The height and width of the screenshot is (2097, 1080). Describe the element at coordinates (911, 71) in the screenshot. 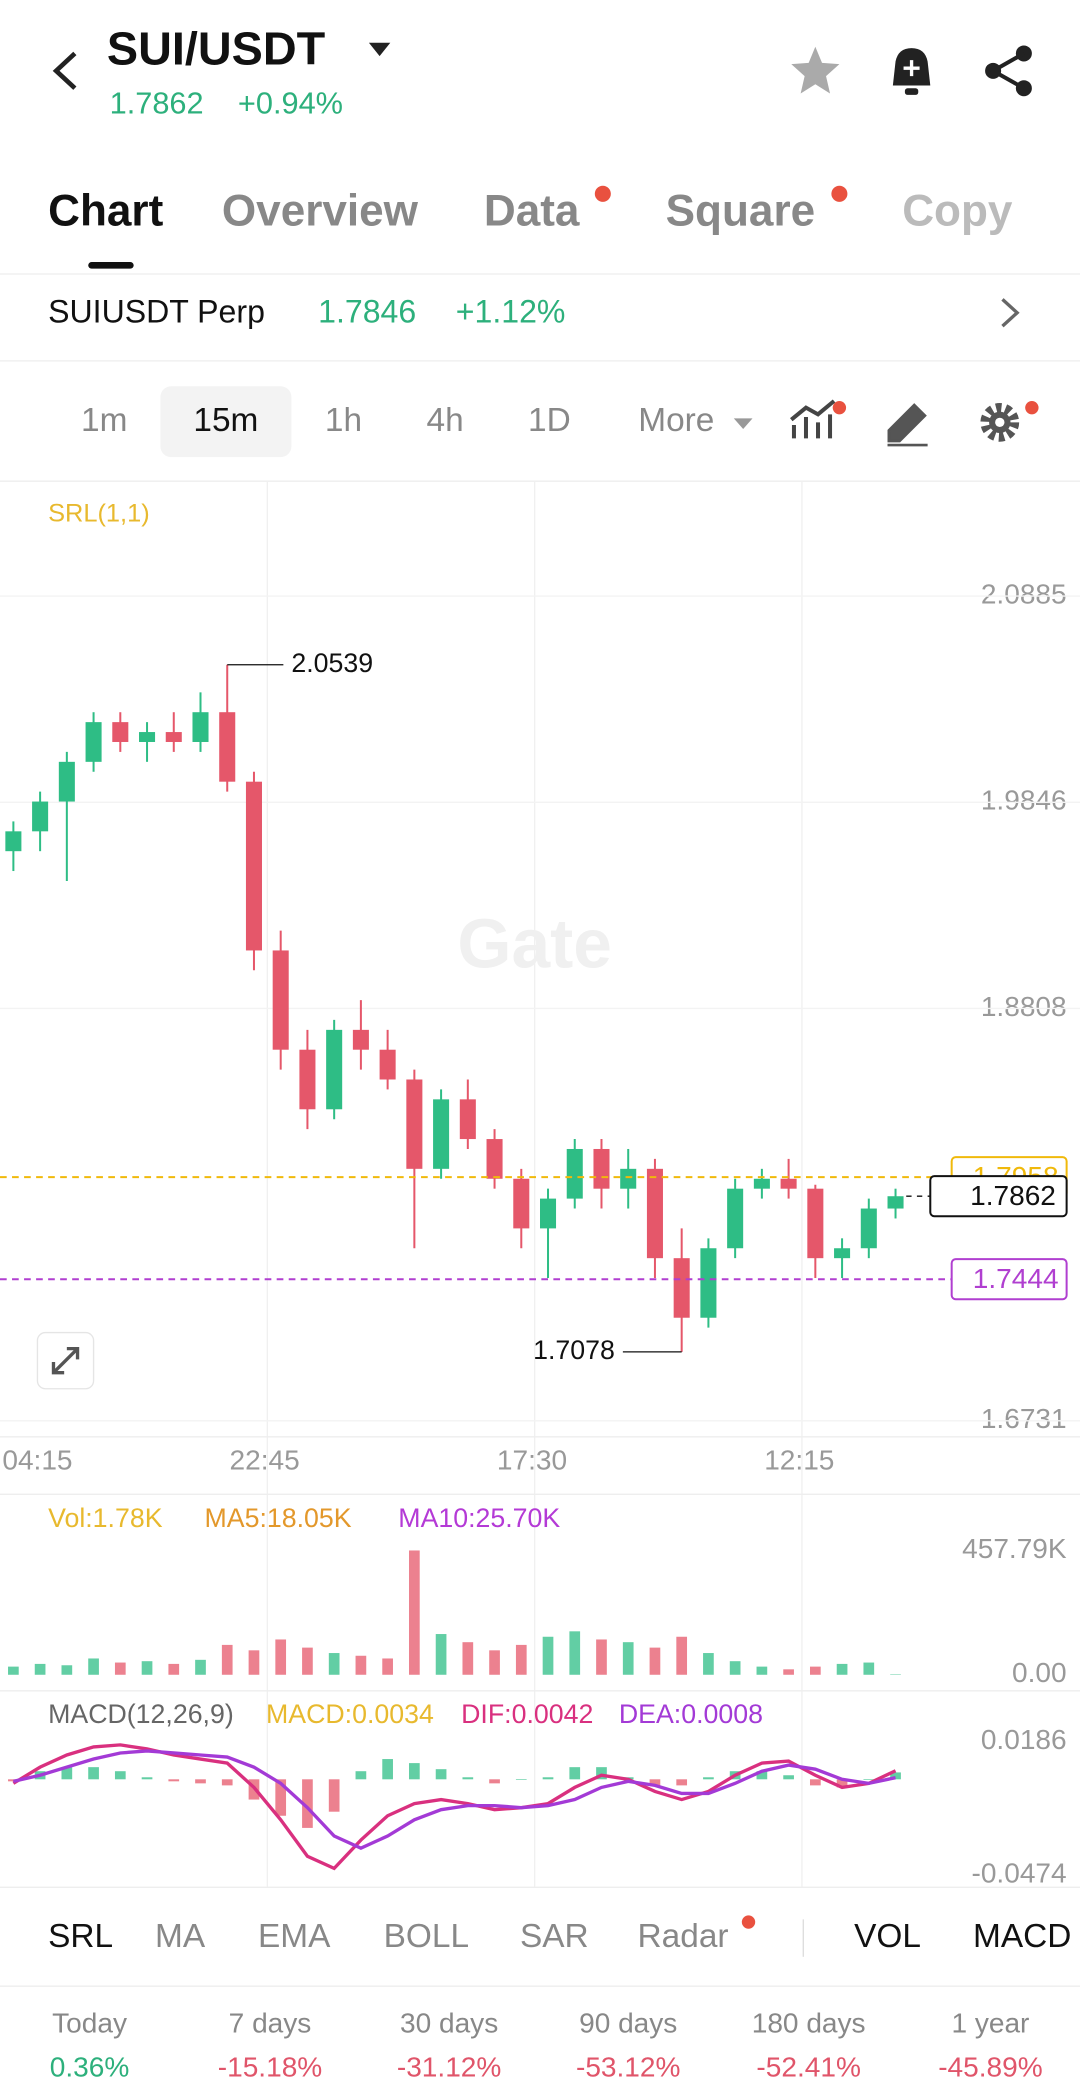

I see `alert-icon` at that location.